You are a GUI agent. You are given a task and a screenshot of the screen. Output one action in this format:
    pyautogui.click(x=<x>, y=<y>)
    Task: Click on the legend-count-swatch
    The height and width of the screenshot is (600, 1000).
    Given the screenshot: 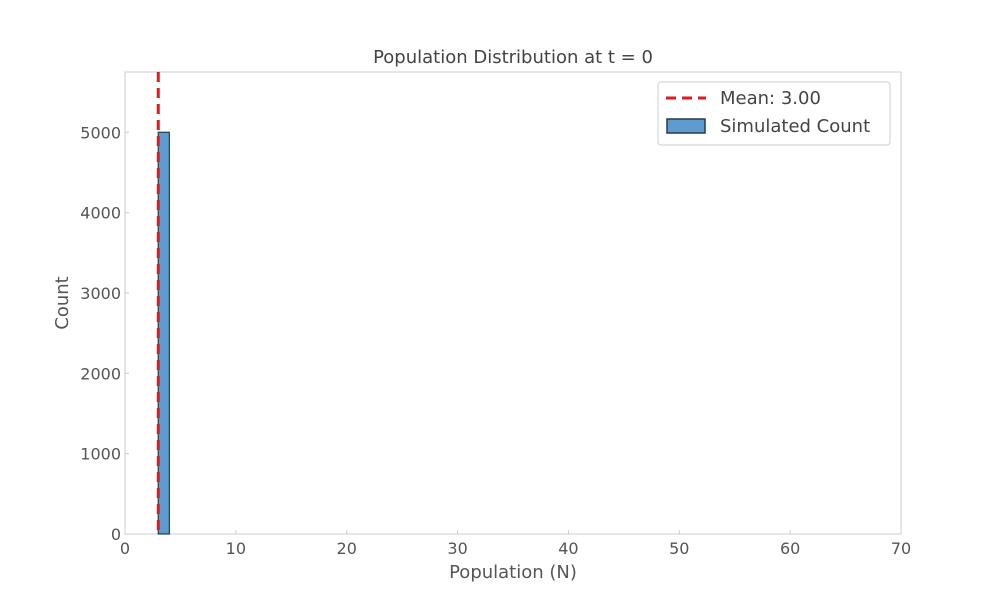 What is the action you would take?
    pyautogui.click(x=686, y=126)
    